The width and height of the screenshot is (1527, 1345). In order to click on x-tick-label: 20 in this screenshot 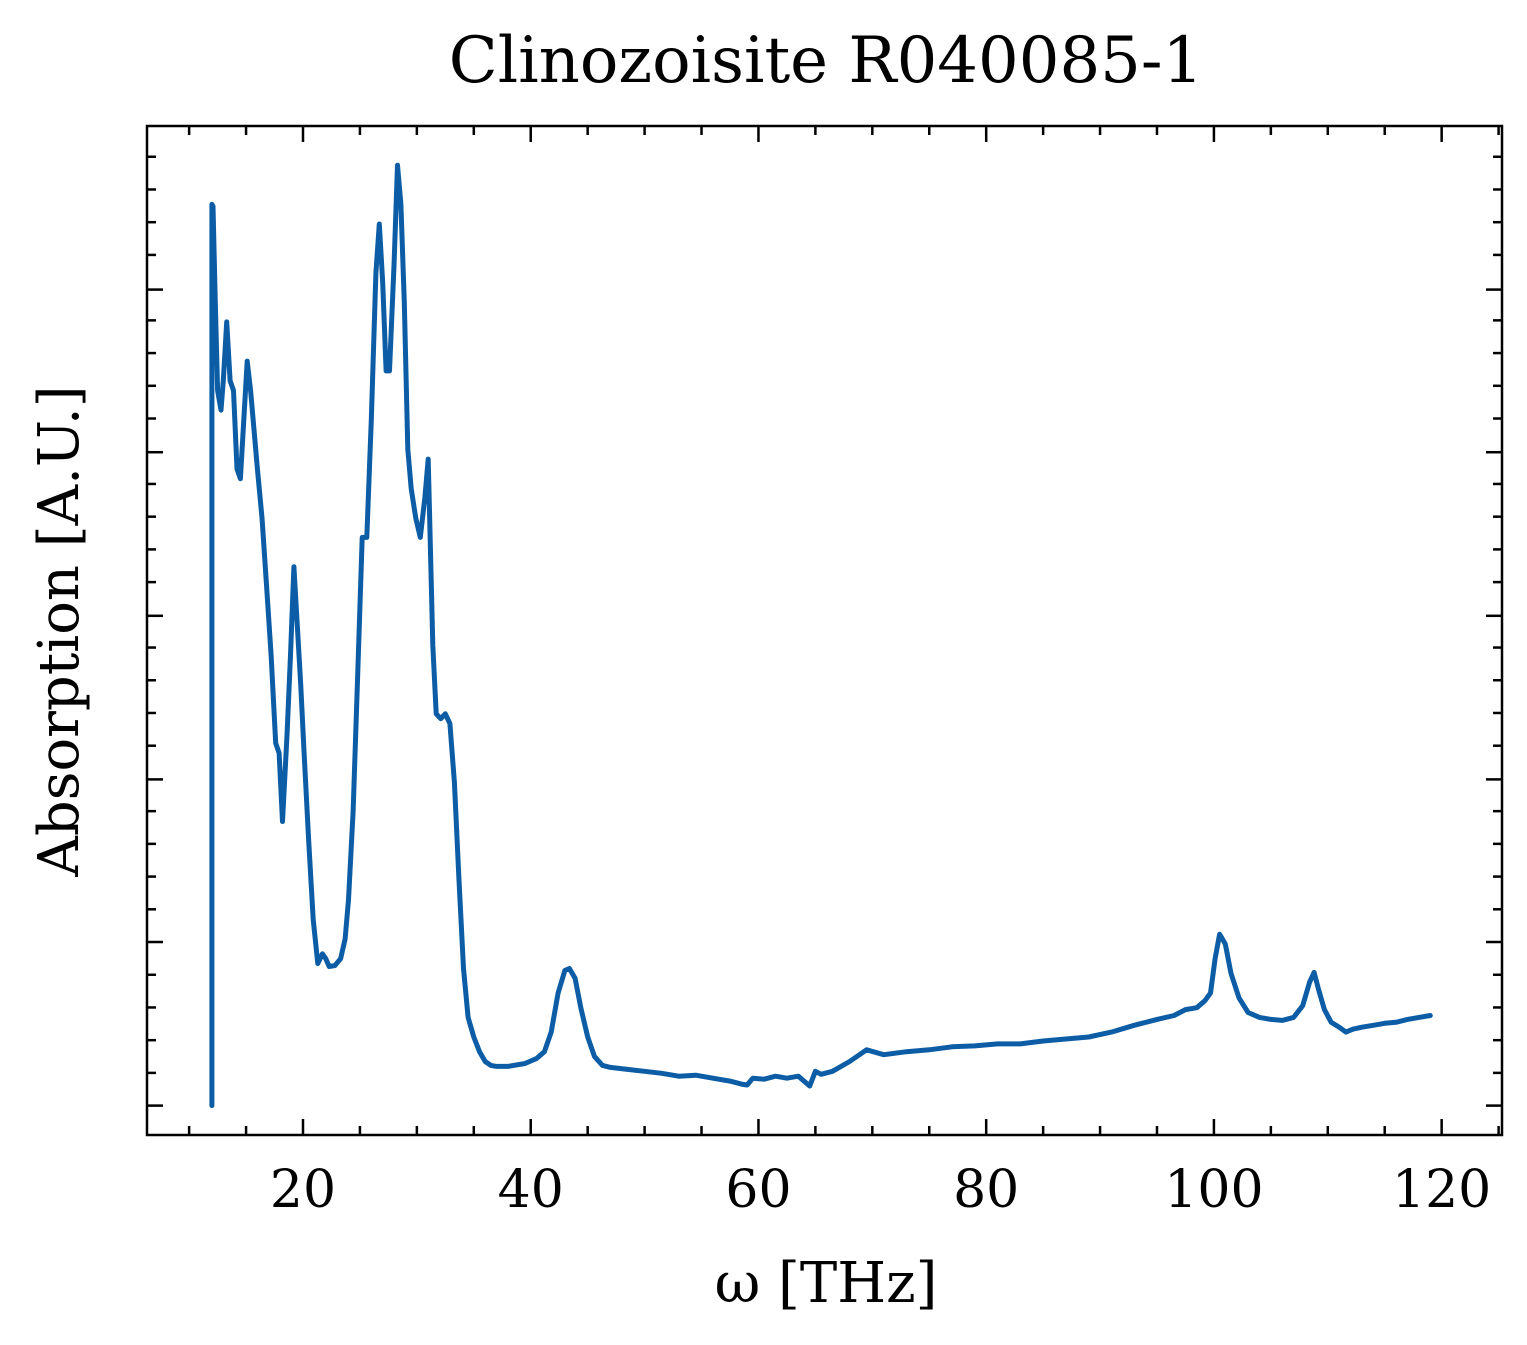, I will do `click(303, 1190)`.